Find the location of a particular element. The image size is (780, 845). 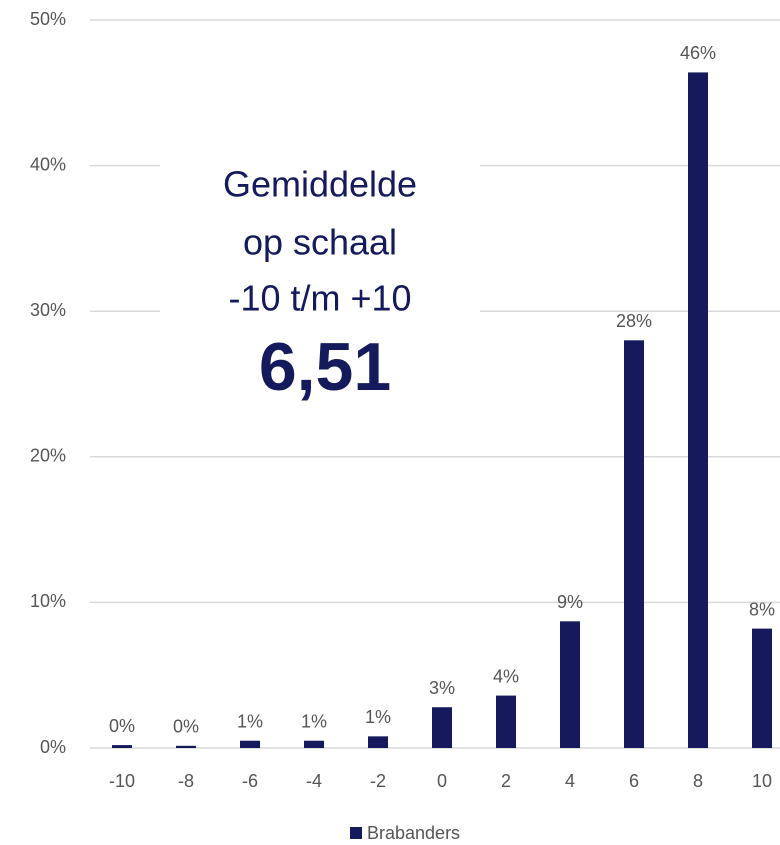

annotation: -10 t/m +10 is located at coordinates (319, 298).